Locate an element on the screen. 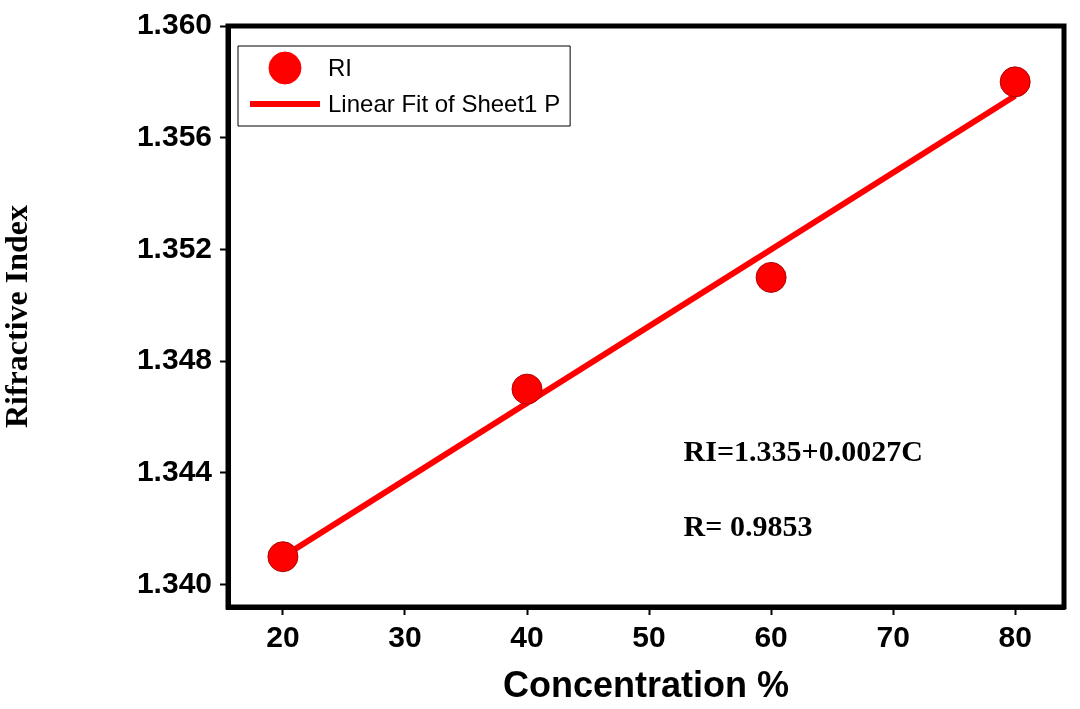  annotation: RI=1.335+0.0027C is located at coordinates (803, 451).